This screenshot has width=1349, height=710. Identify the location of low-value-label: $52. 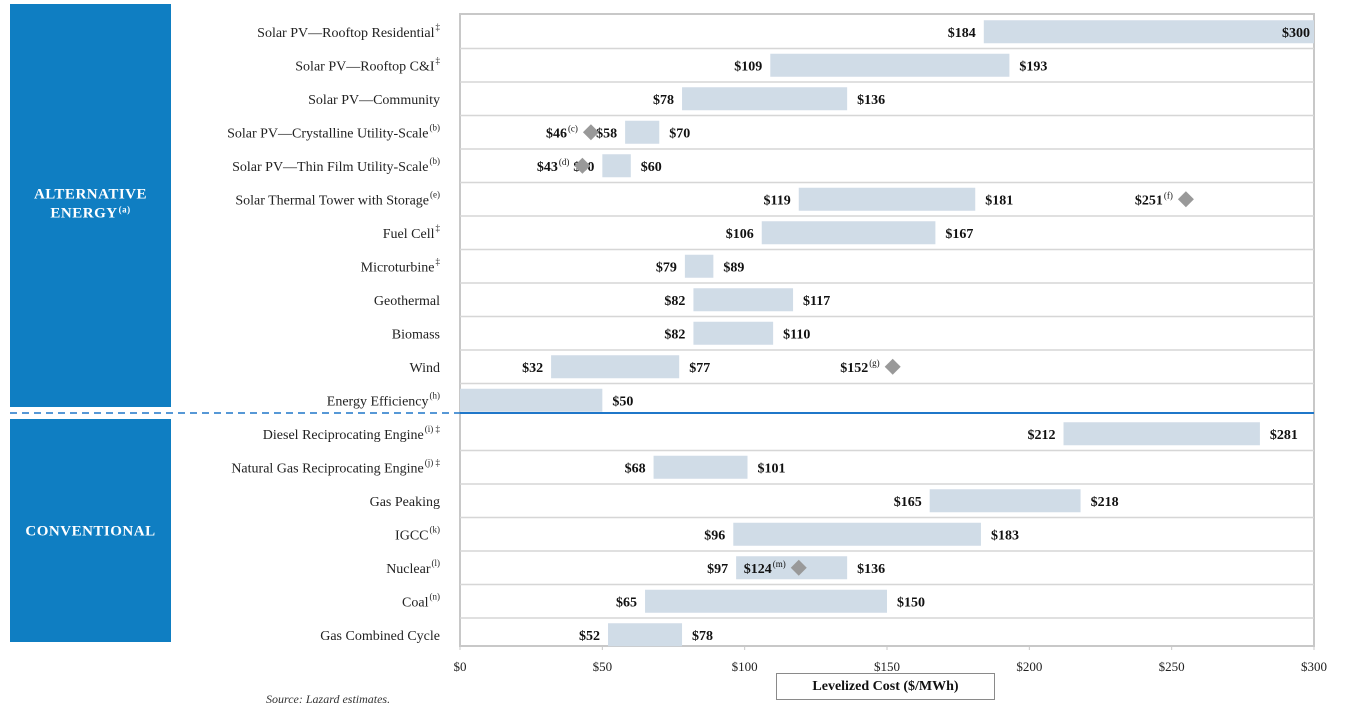
(589, 636).